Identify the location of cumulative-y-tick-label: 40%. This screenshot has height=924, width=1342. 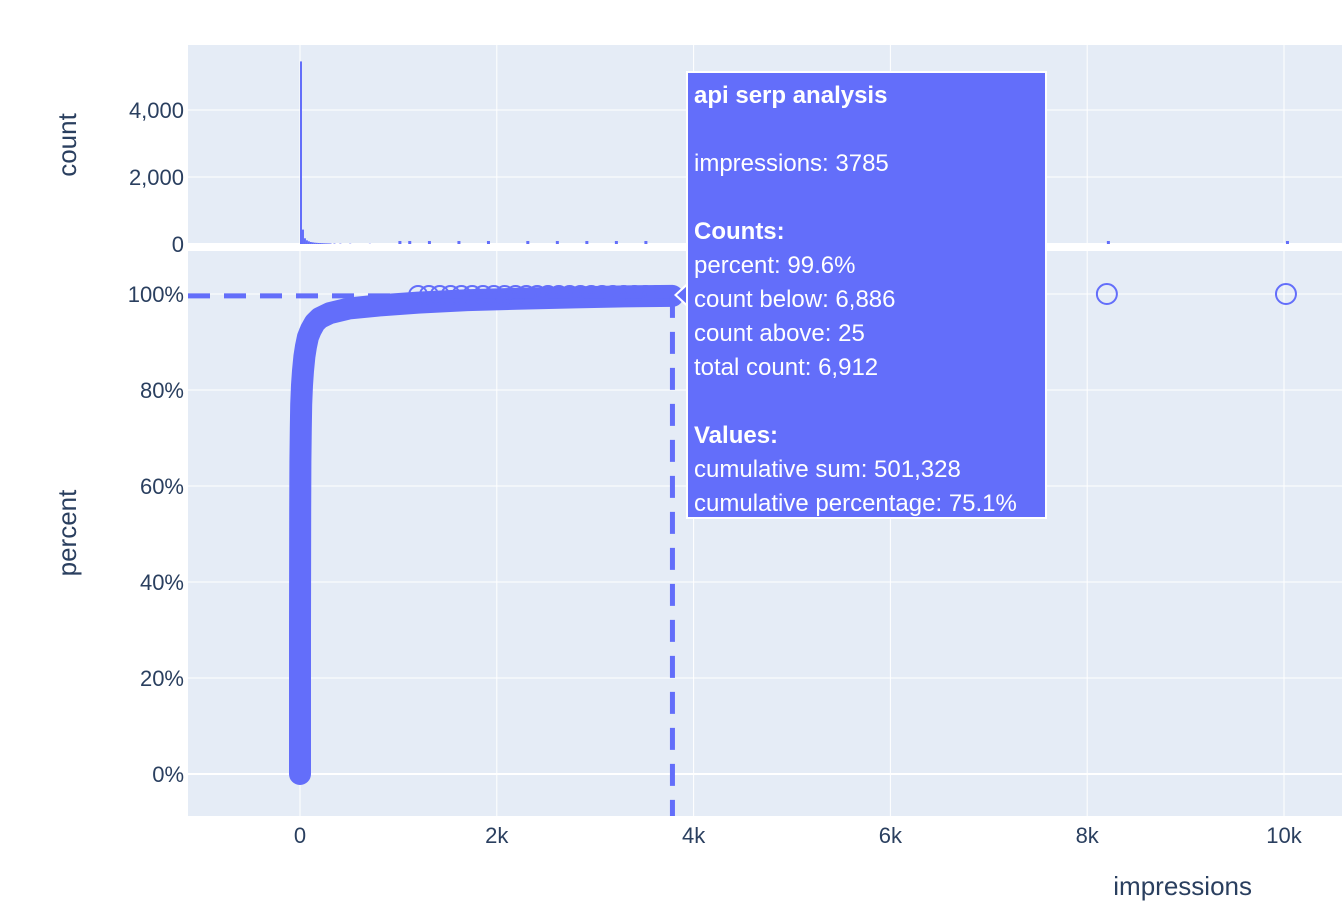
(162, 582).